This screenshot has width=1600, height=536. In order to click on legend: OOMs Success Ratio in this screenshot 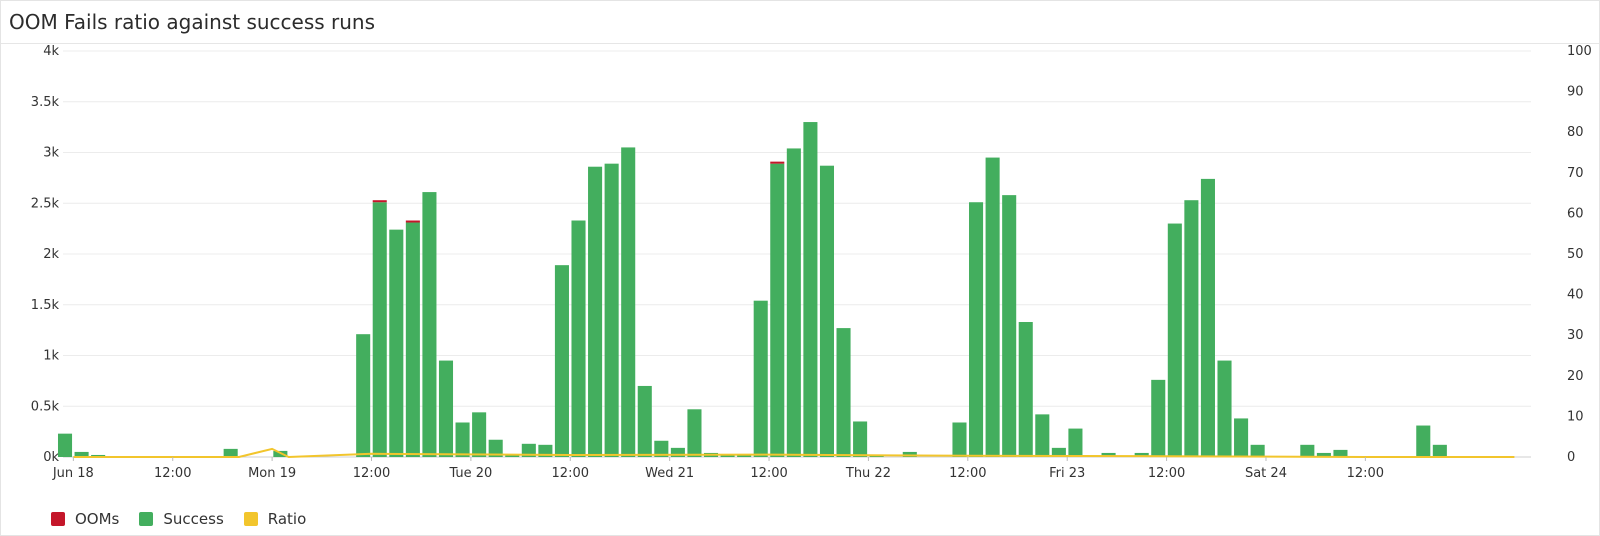, I will do `click(188, 519)`.